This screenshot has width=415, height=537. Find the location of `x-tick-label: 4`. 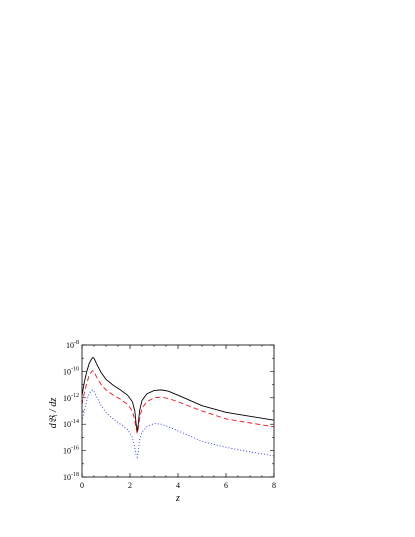

x-tick-label: 4 is located at coordinates (178, 485).